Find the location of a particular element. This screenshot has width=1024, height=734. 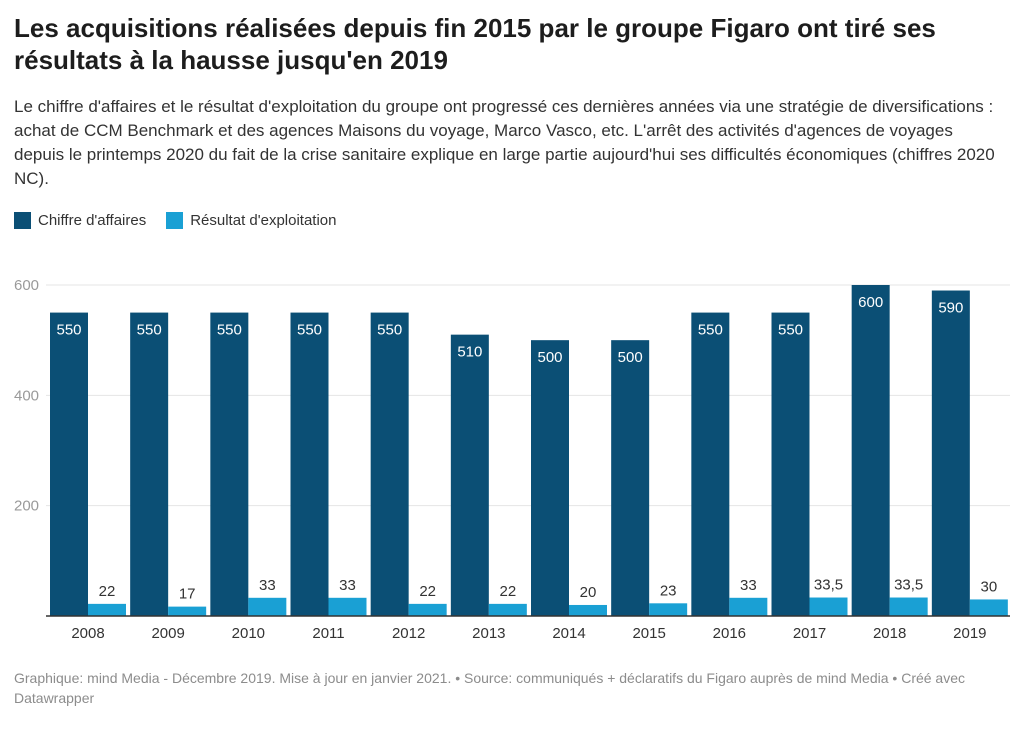

x-tick-label: 2017 is located at coordinates (809, 633).